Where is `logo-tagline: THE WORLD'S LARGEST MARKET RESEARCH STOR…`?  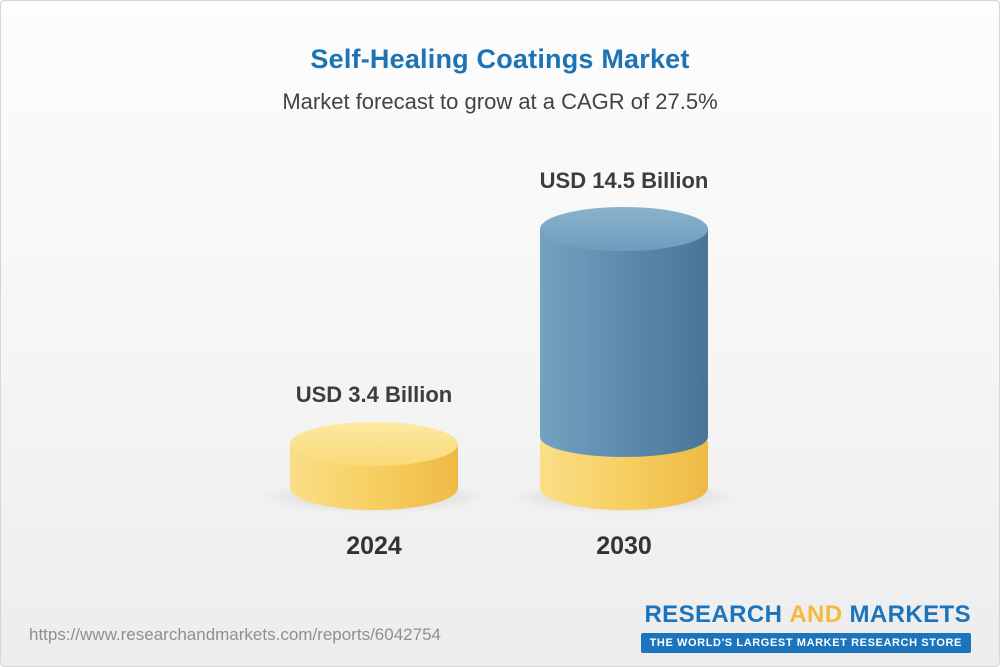
logo-tagline: THE WORLD'S LARGEST MARKET RESEARCH STOR… is located at coordinates (805, 643).